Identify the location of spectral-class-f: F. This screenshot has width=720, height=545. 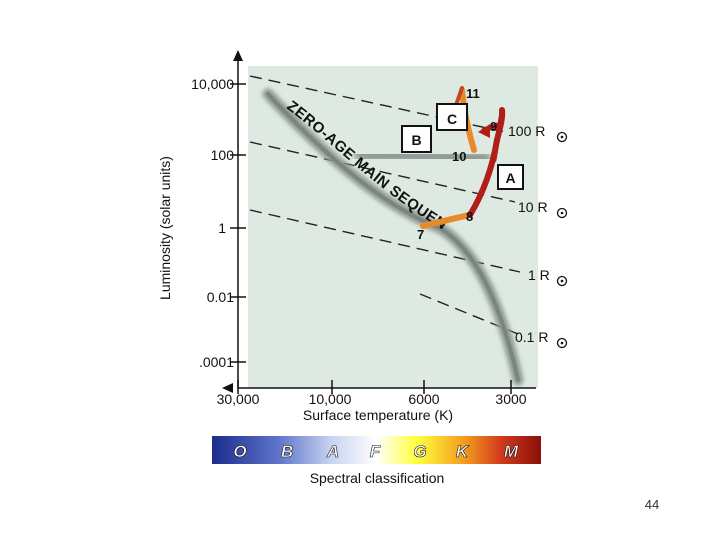
(375, 451).